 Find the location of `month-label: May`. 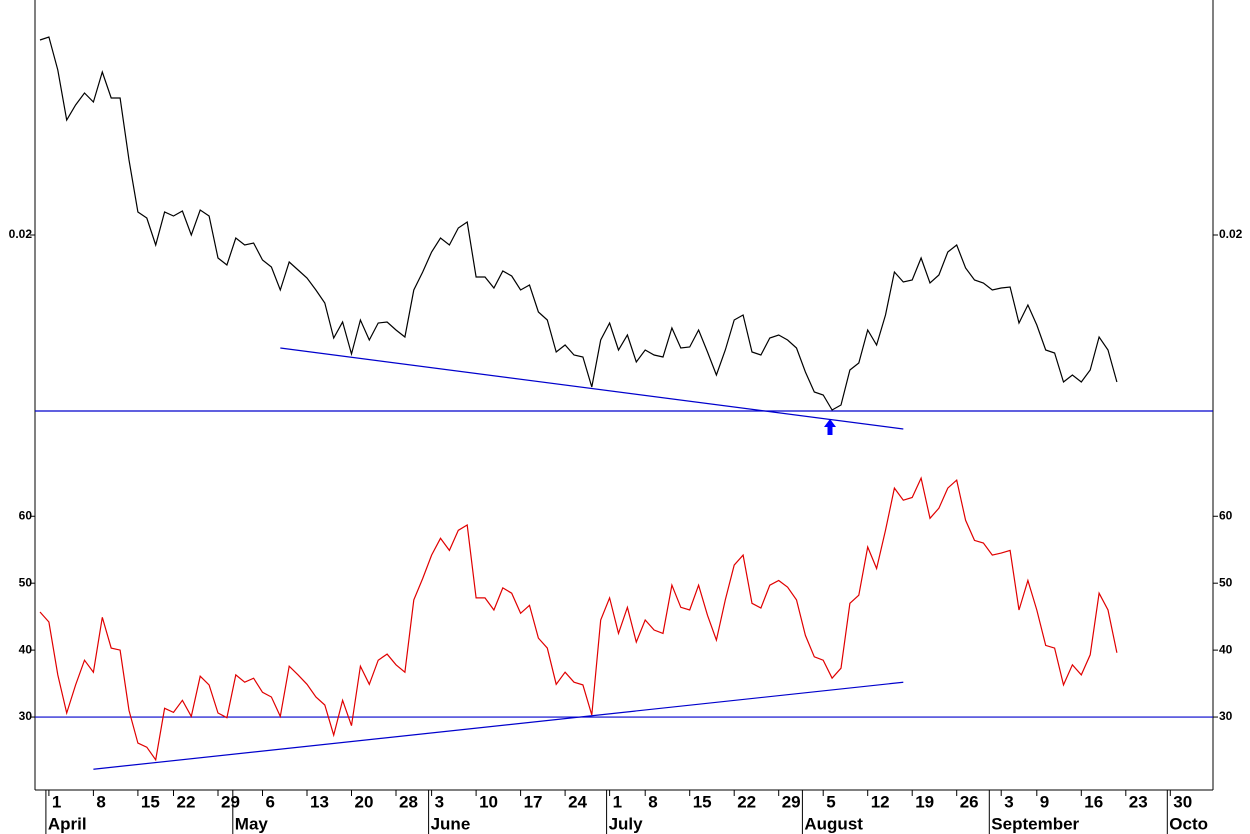

month-label: May is located at coordinates (252, 823).